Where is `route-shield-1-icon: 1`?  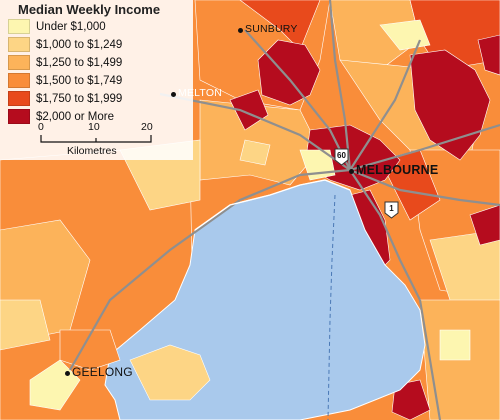
route-shield-1-icon: 1 is located at coordinates (391, 210).